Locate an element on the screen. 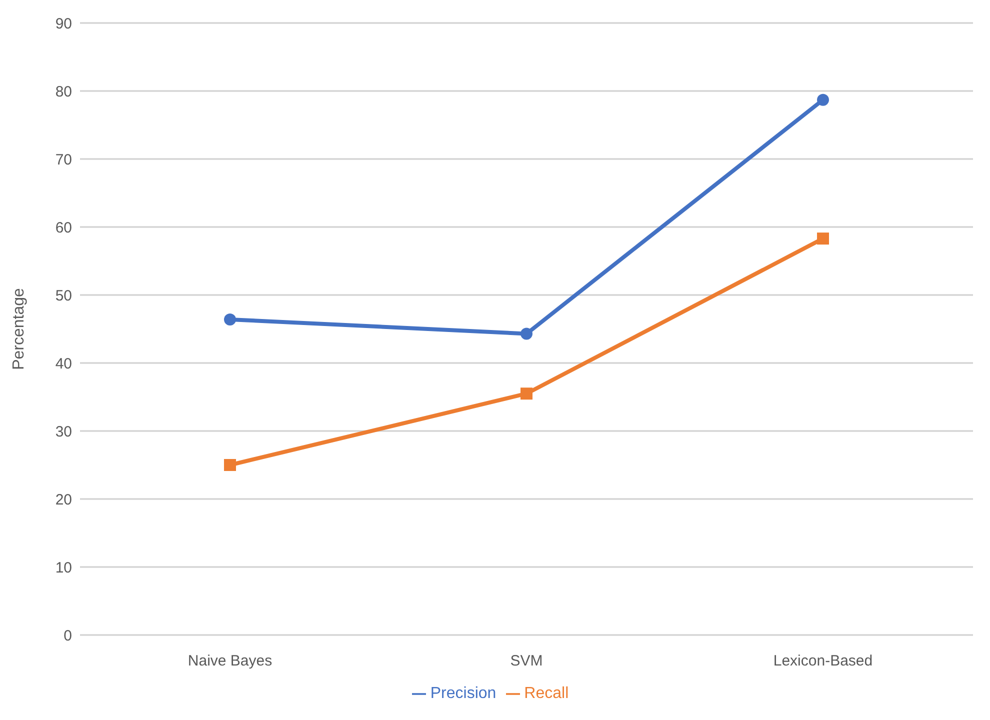  x-tick-label: Naive Bayes is located at coordinates (230, 661).